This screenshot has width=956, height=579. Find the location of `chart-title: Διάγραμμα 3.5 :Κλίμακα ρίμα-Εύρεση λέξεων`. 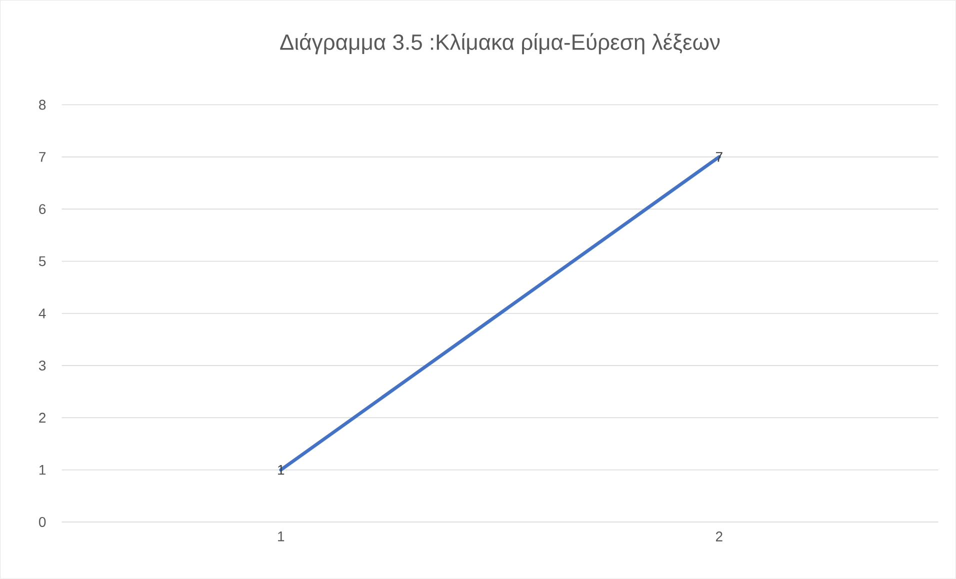

chart-title: Διάγραμμα 3.5 :Κλίμακα ρίμα-Εύρεση λέξεων is located at coordinates (500, 43).